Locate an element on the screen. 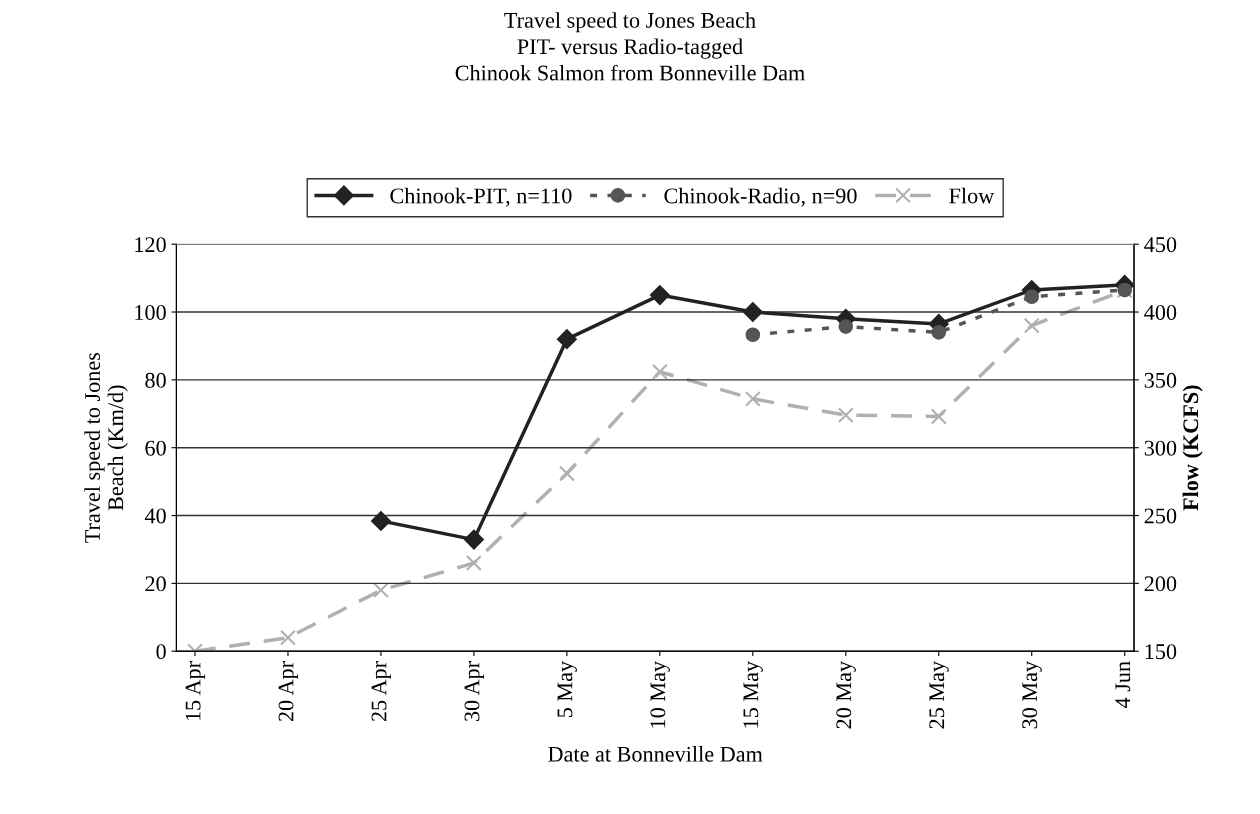 This screenshot has width=1260, height=814. y-tick-label: 120 is located at coordinates (150, 245).